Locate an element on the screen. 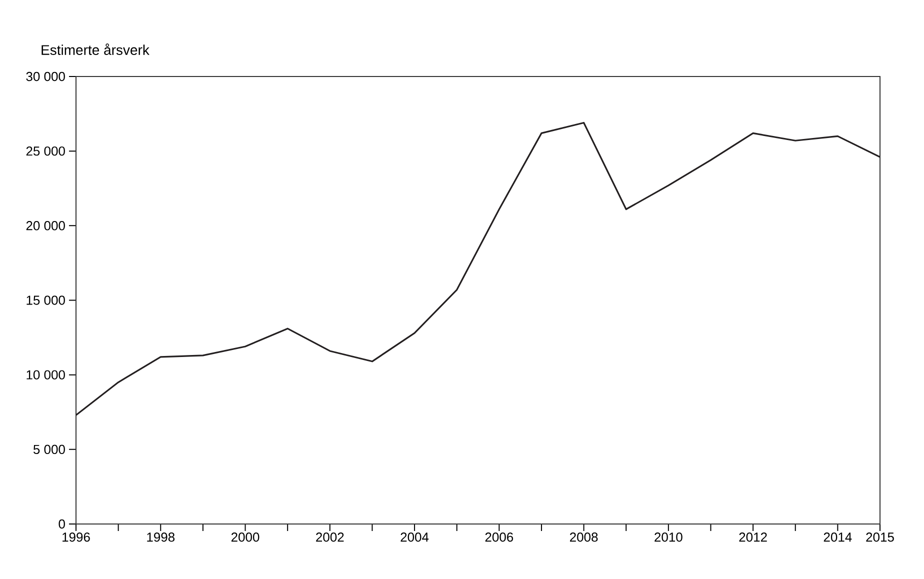 The height and width of the screenshot is (579, 924). y-tick-label: 0 is located at coordinates (61, 524).